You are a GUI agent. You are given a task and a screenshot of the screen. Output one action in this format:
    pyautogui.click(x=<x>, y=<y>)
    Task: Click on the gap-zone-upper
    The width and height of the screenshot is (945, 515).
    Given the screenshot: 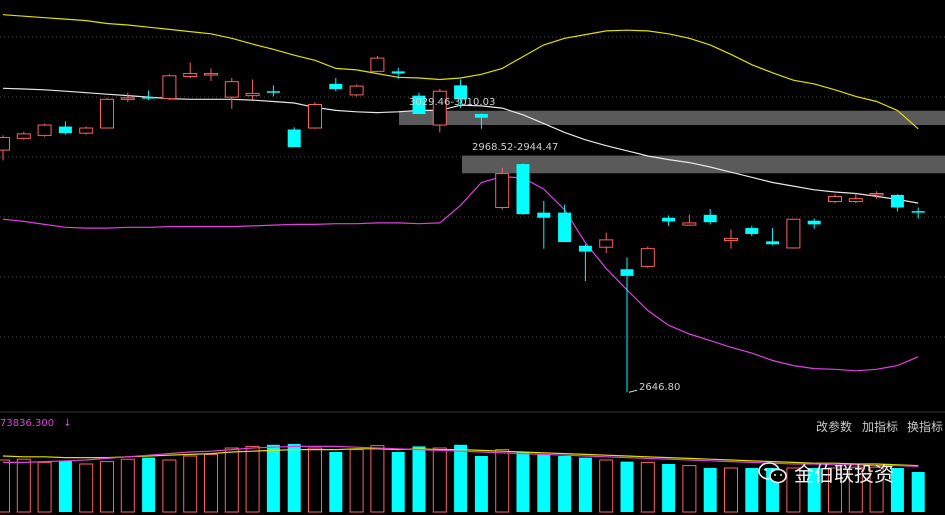 What is the action you would take?
    pyautogui.click(x=672, y=118)
    